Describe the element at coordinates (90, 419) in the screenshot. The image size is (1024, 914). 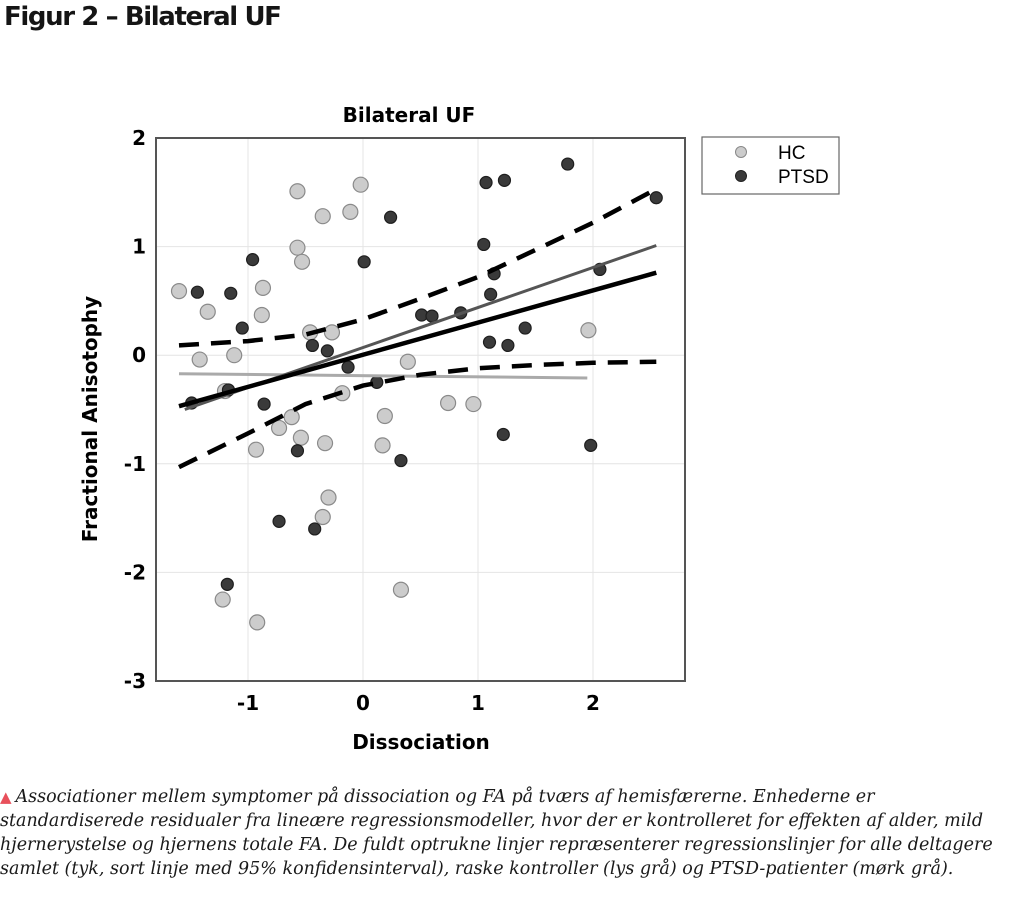
I see `y-axis-label: Fractional Anisotophy` at that location.